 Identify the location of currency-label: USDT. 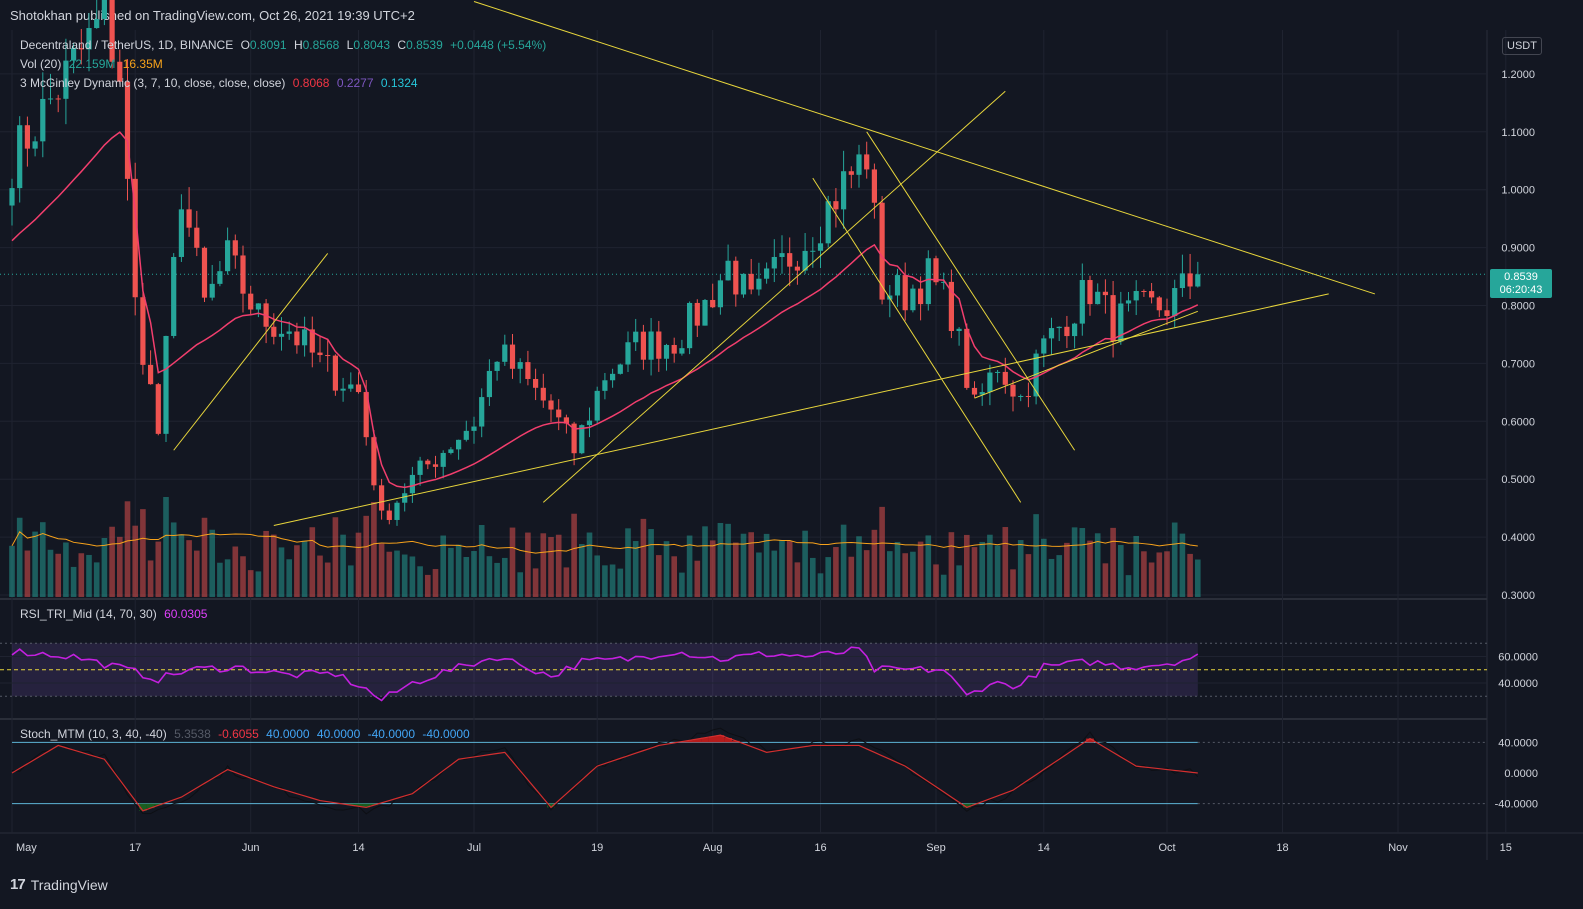
(1522, 46).